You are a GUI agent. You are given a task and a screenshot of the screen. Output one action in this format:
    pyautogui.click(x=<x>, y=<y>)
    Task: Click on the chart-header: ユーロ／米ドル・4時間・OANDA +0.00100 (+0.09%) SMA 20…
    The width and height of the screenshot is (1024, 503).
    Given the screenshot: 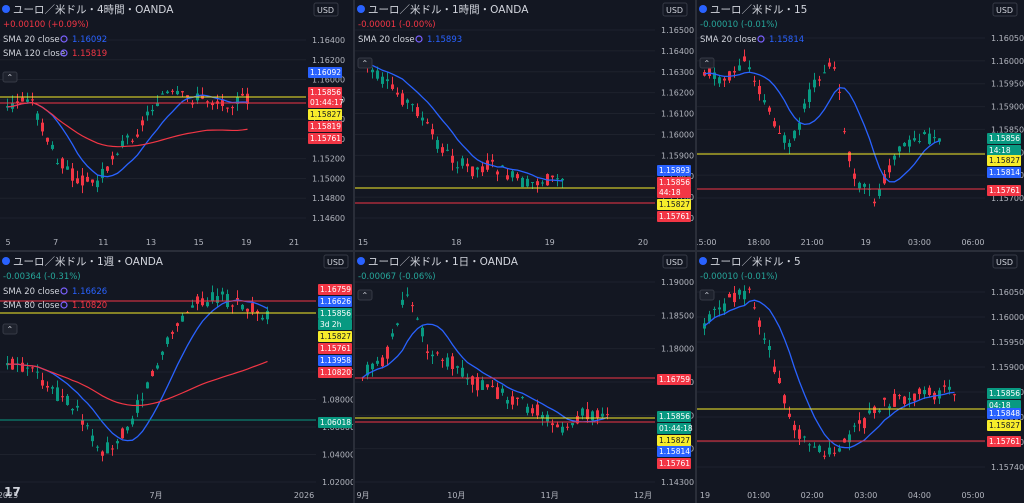 What is the action you would take?
    pyautogui.click(x=88, y=31)
    